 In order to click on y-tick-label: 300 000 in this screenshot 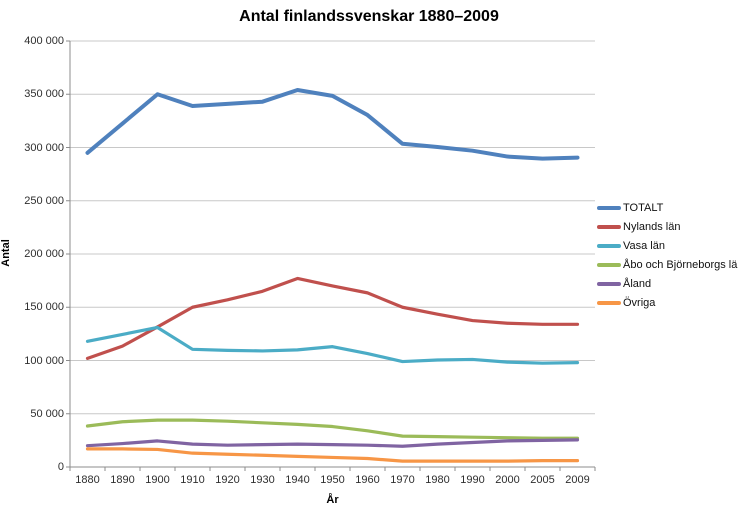, I will do `click(44, 147)`.